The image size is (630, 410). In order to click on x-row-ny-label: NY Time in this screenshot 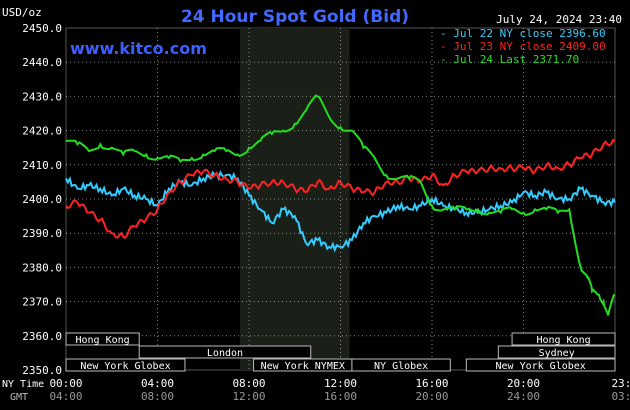, I will do `click(23, 384)`.